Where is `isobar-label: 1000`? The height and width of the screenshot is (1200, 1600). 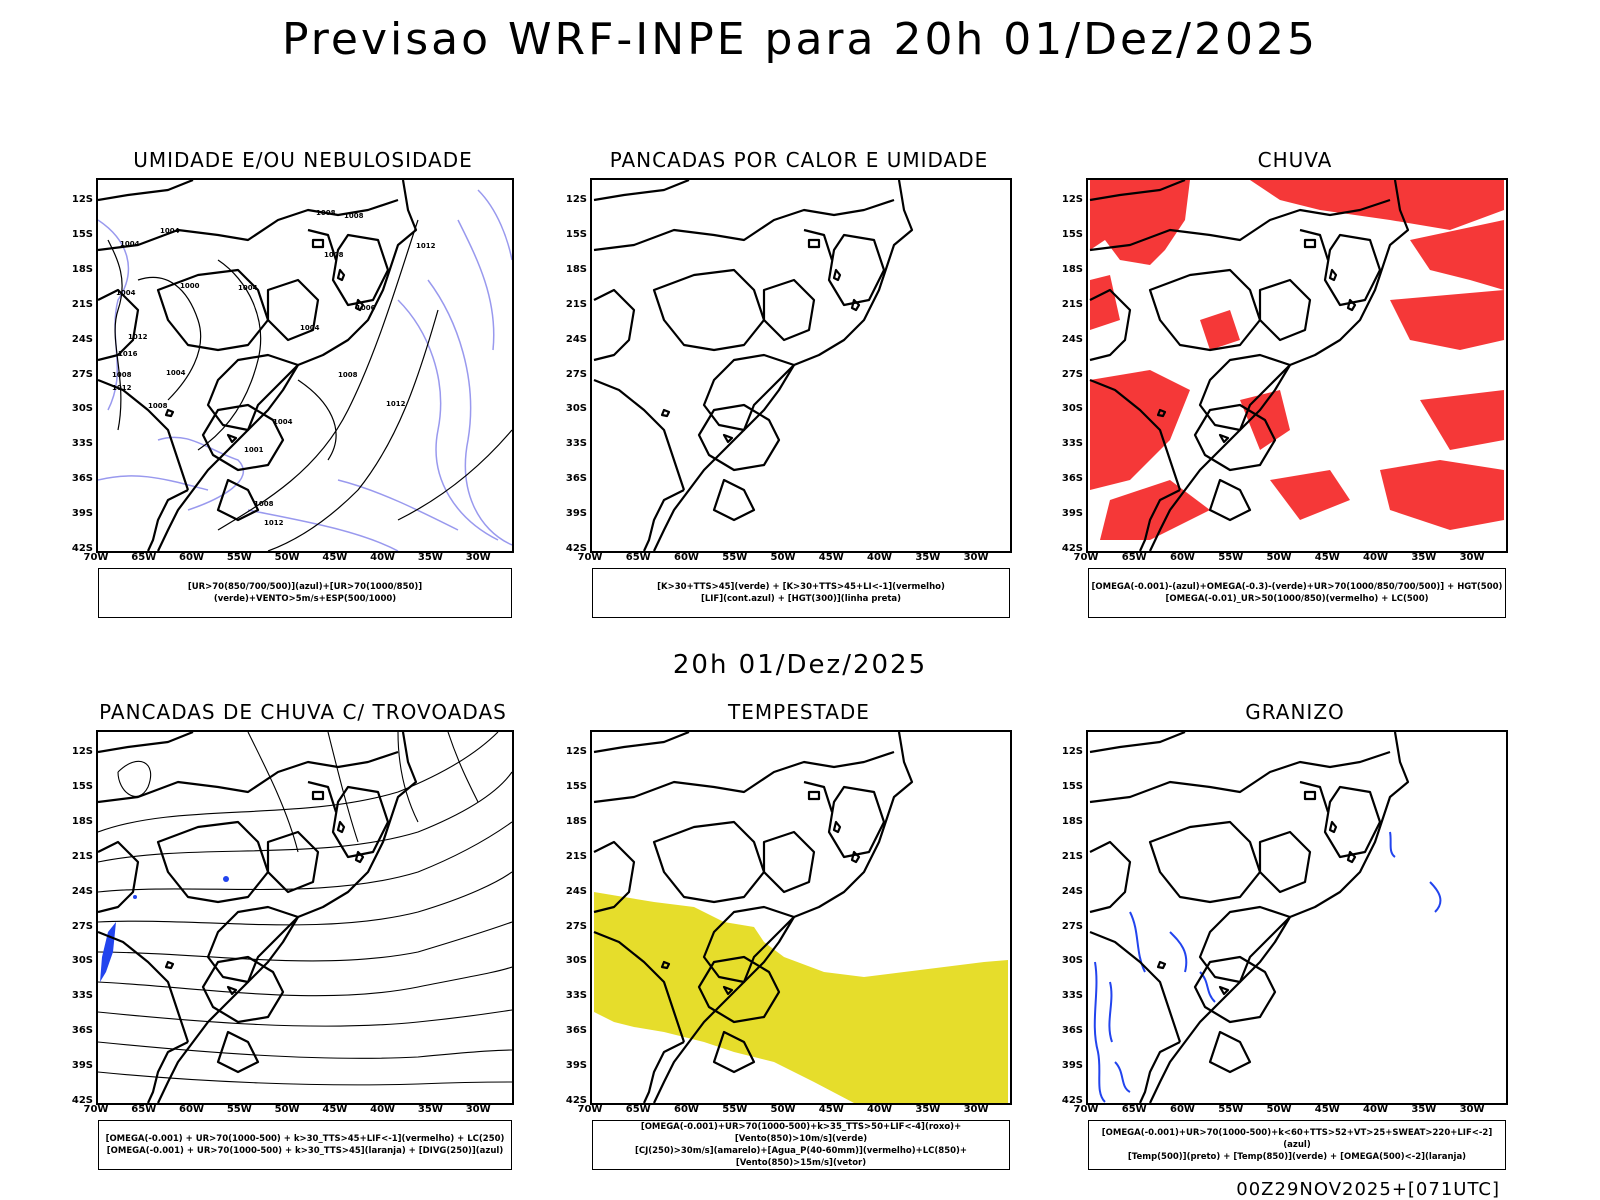
isobar-label: 1000 is located at coordinates (190, 286).